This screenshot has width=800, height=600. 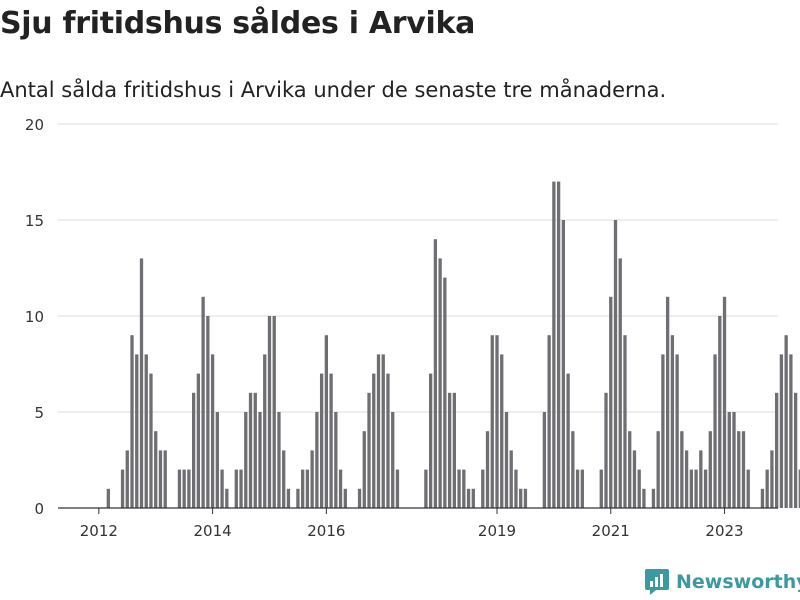 I want to click on x-tick-label: 2023, so click(x=724, y=531).